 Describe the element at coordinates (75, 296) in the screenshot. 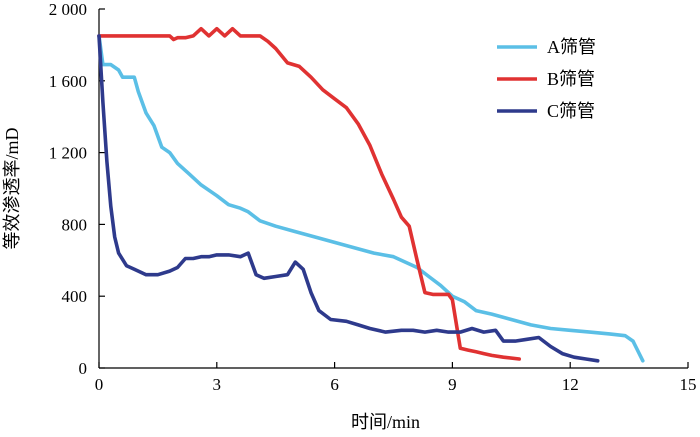

I see `y-tick-label: 400` at that location.